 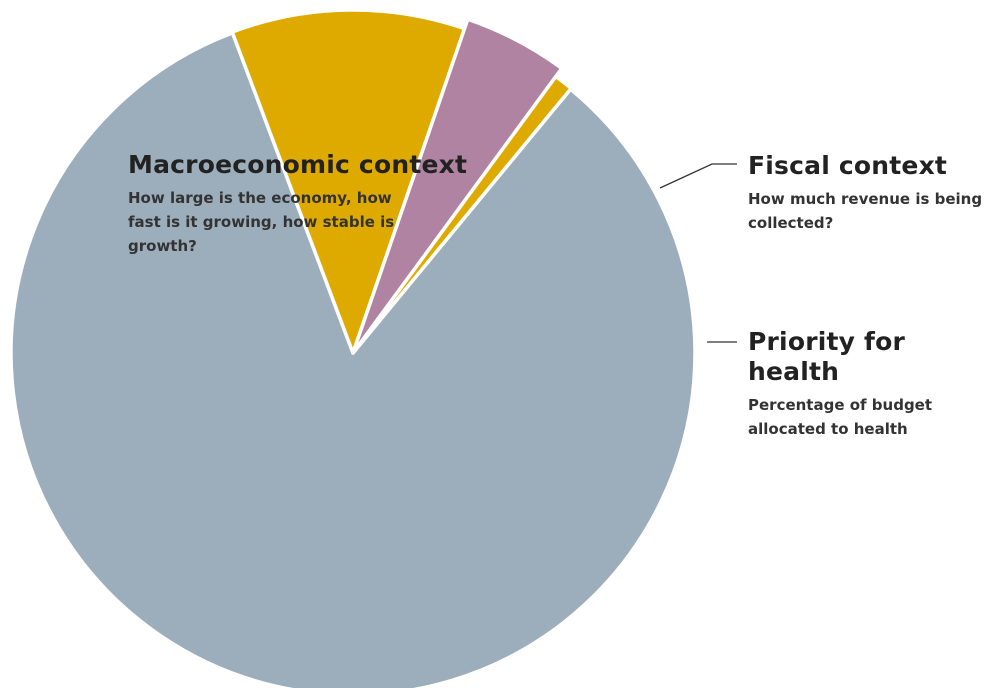 What do you see at coordinates (827, 356) in the screenshot?
I see `priority-for-health-title: Priority for health` at bounding box center [827, 356].